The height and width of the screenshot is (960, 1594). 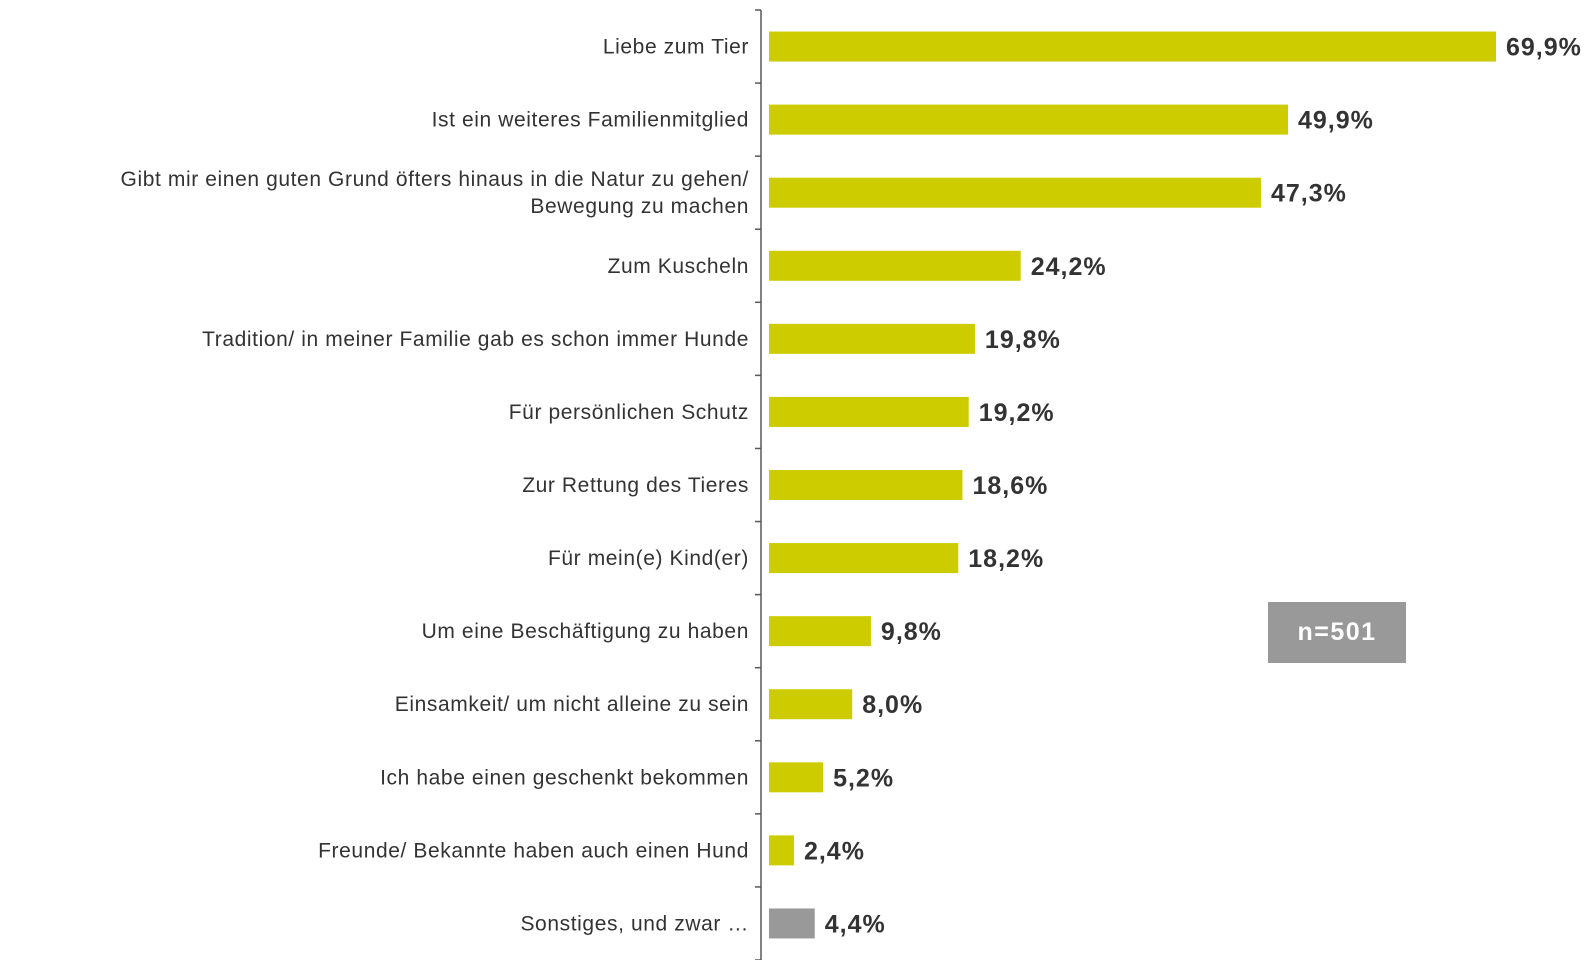 What do you see at coordinates (1023, 340) in the screenshot?
I see `value-label: 19,8%` at bounding box center [1023, 340].